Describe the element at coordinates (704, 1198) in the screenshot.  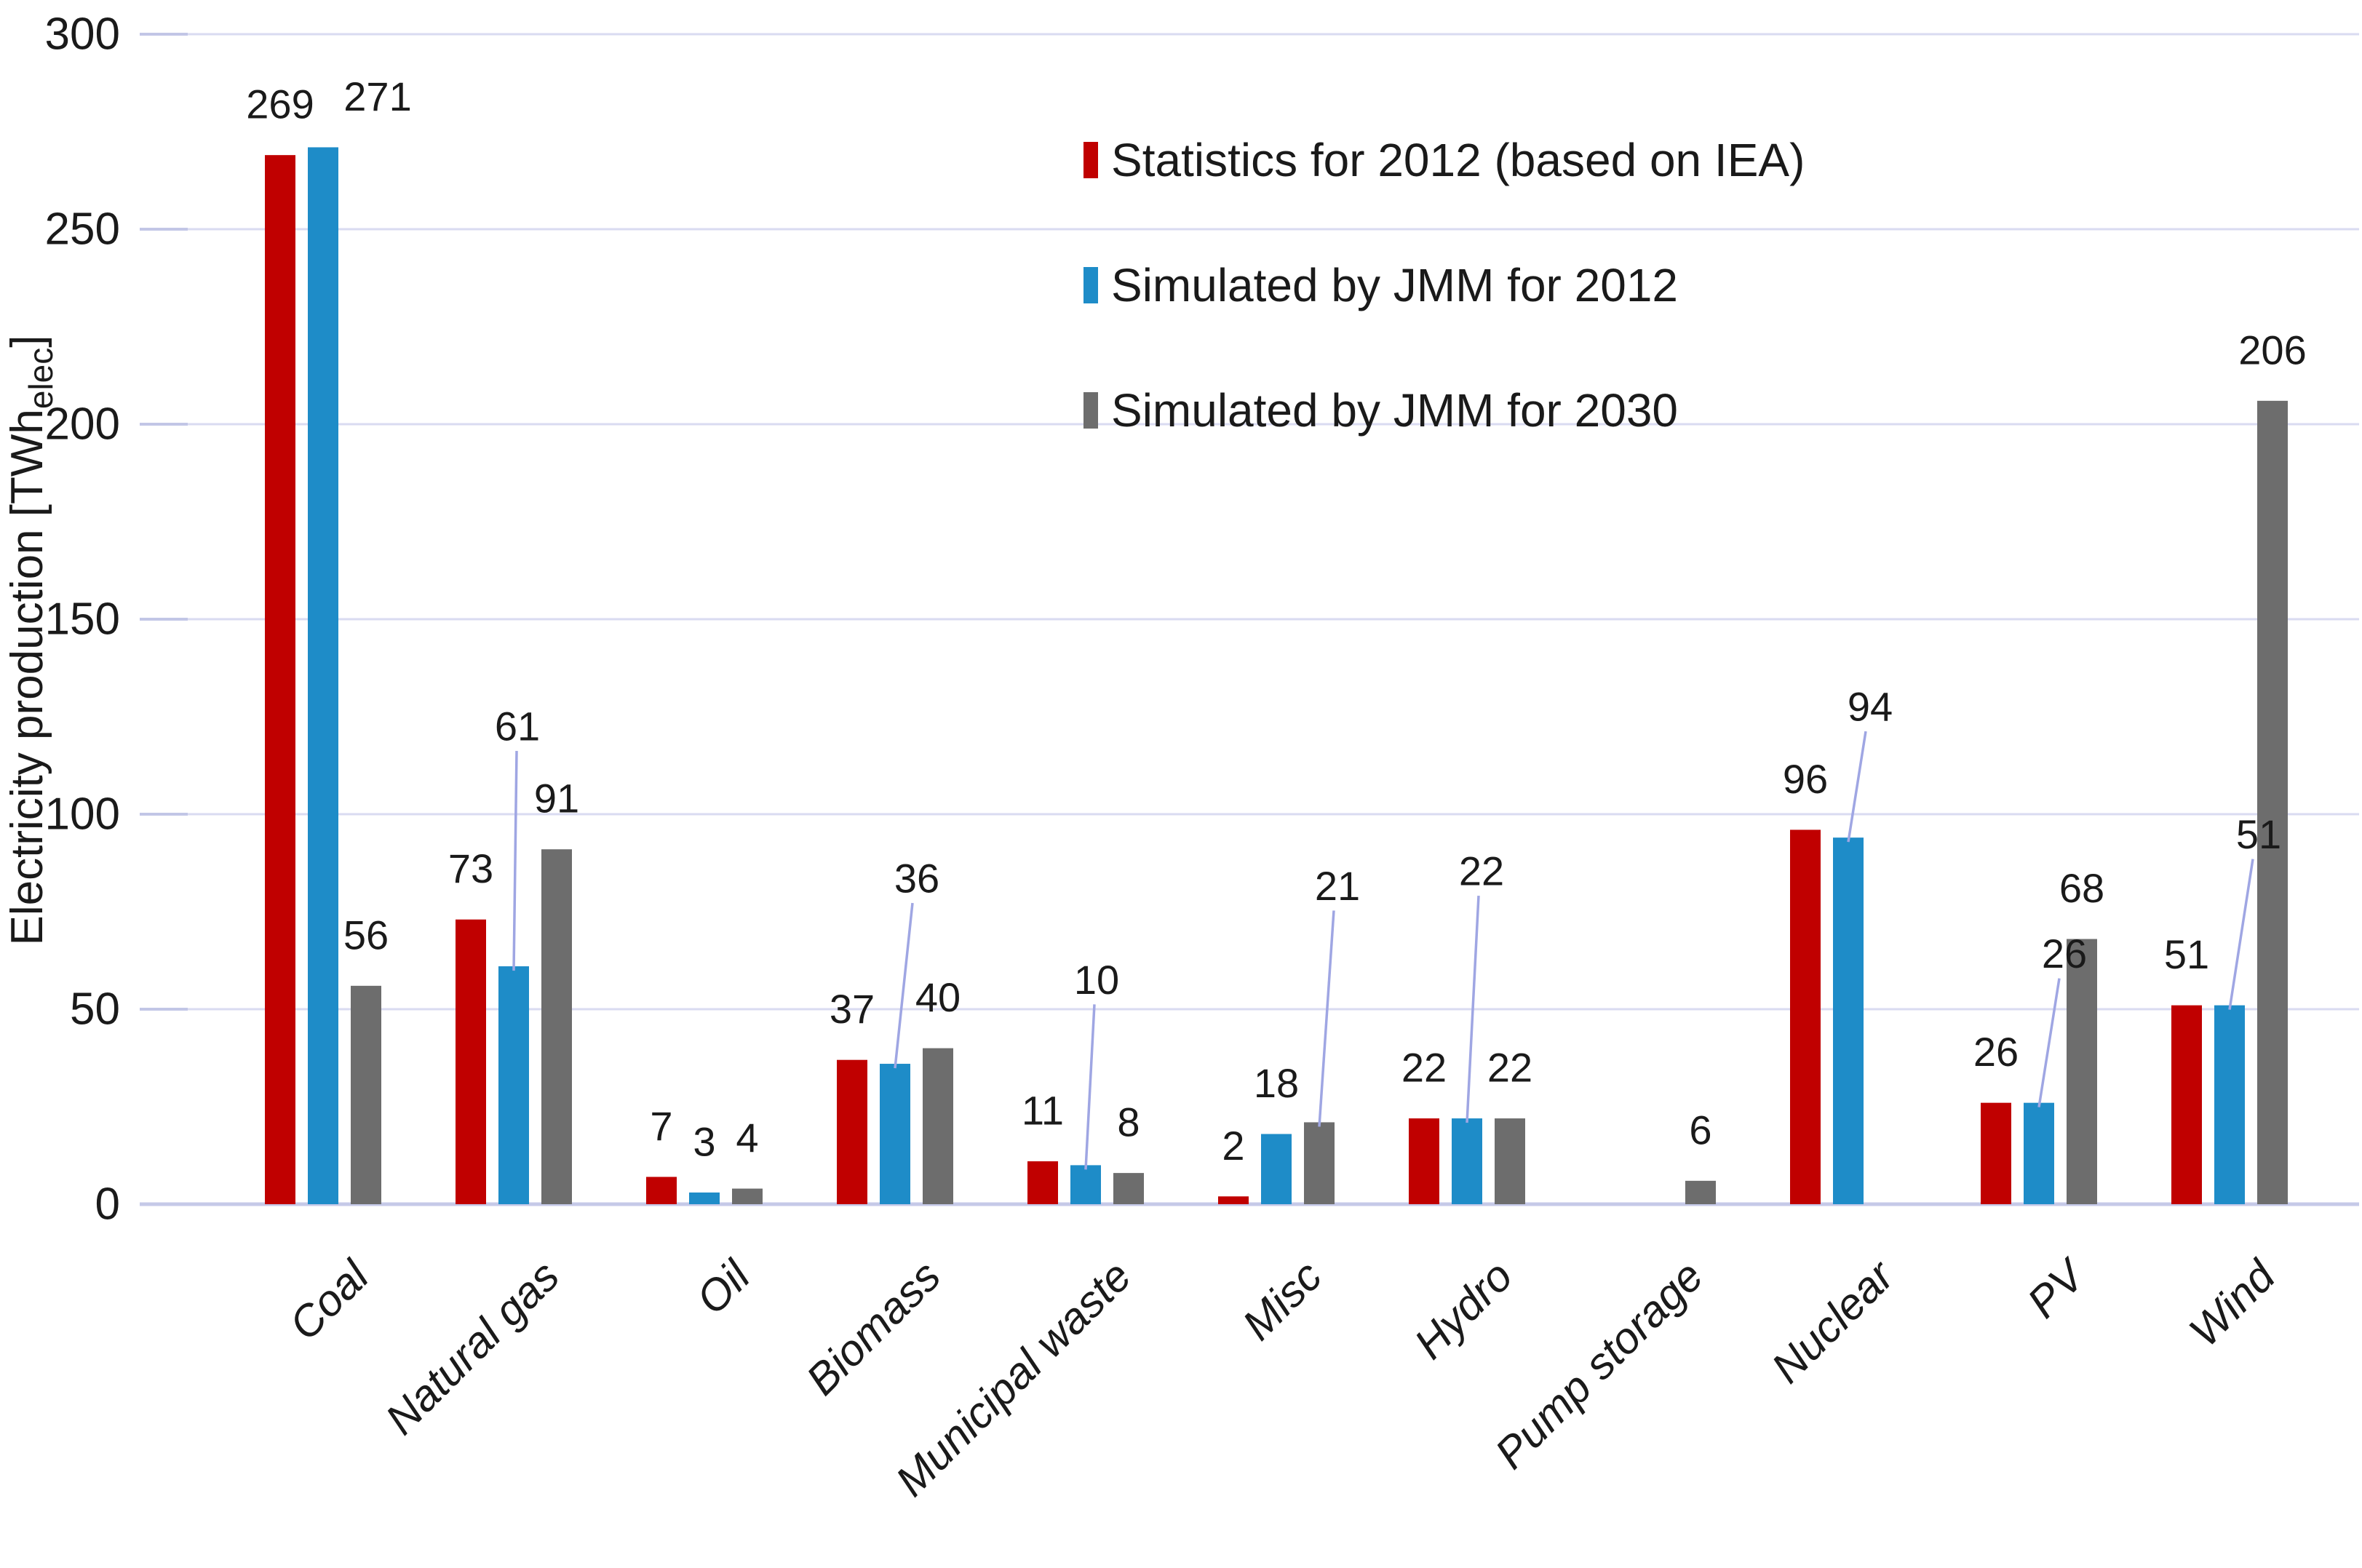
I see `bar-oil-series1` at that location.